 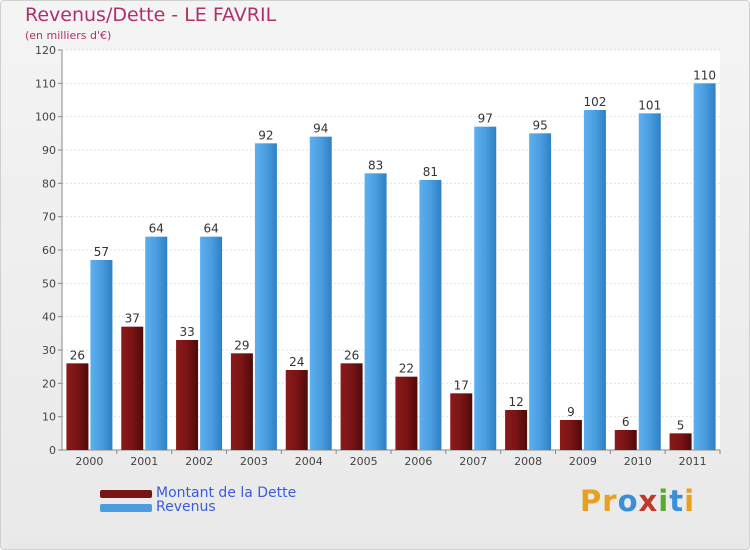 I want to click on data-label-dette: 12, so click(x=515, y=402).